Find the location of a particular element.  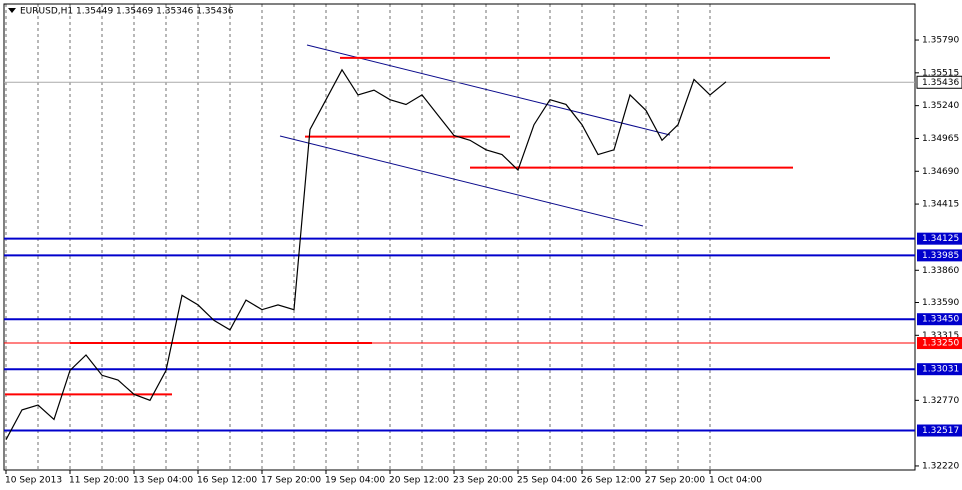

y-tick-label: 1.32770 is located at coordinates (940, 401).